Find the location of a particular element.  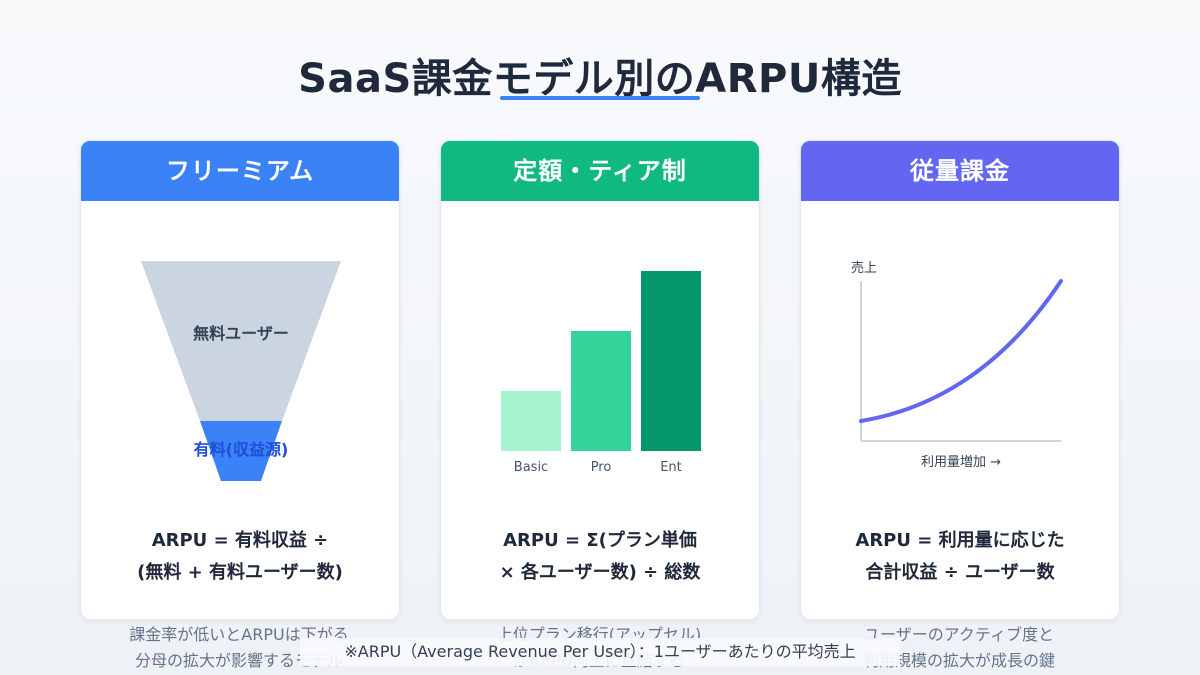

page-title: SaaS課金モデル別のARPU構造 is located at coordinates (600, 79).